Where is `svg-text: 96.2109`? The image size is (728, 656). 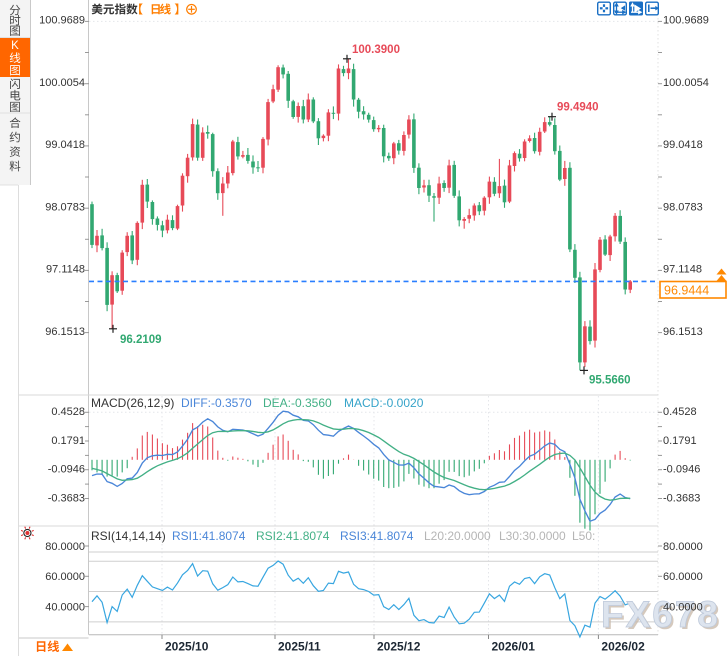
svg-text: 96.2109 is located at coordinates (141, 340).